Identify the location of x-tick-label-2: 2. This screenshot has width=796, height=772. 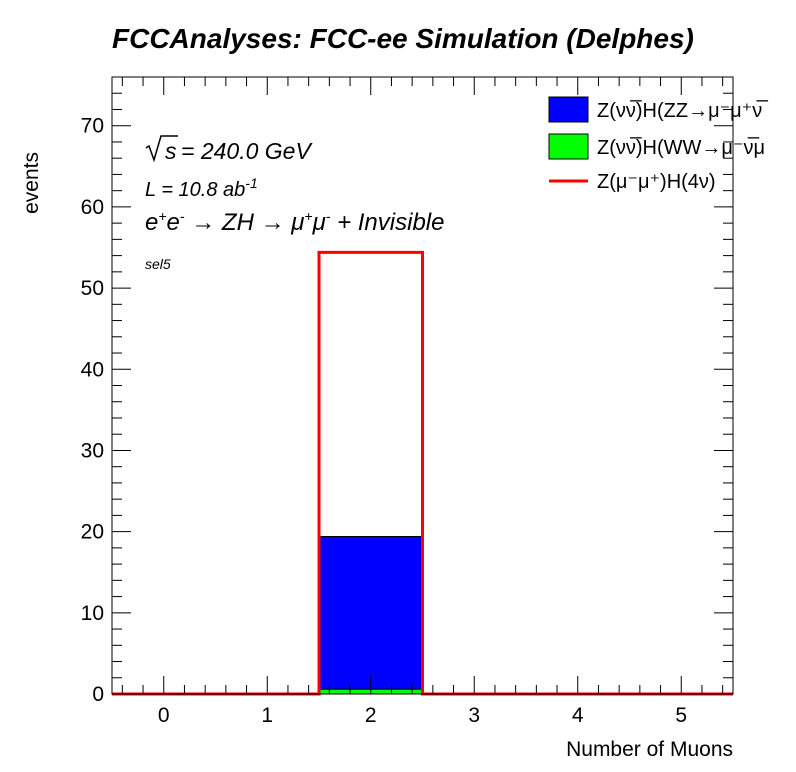
(371, 715).